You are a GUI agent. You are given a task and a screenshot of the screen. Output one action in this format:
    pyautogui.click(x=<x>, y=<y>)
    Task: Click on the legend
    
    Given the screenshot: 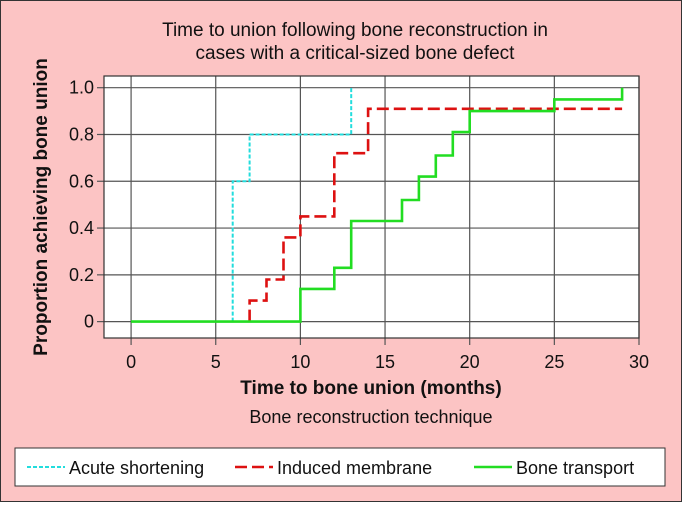 What is the action you would take?
    pyautogui.click(x=340, y=467)
    